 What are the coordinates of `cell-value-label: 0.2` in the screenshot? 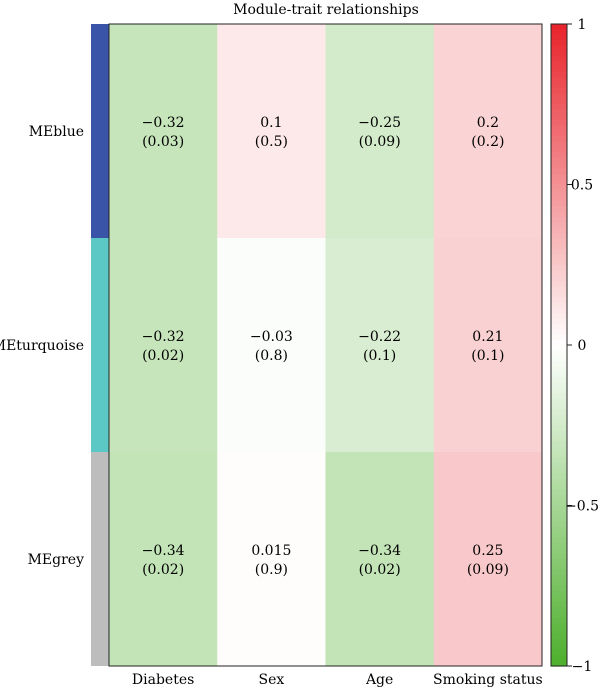 It's located at (488, 123).